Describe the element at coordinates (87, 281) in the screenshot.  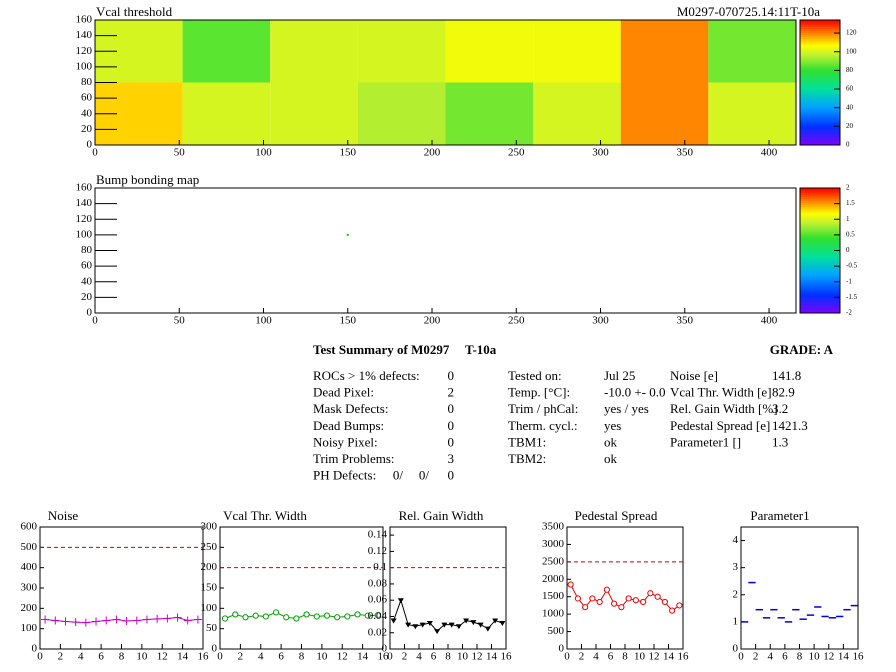
I see `y-tick-label: 40` at that location.